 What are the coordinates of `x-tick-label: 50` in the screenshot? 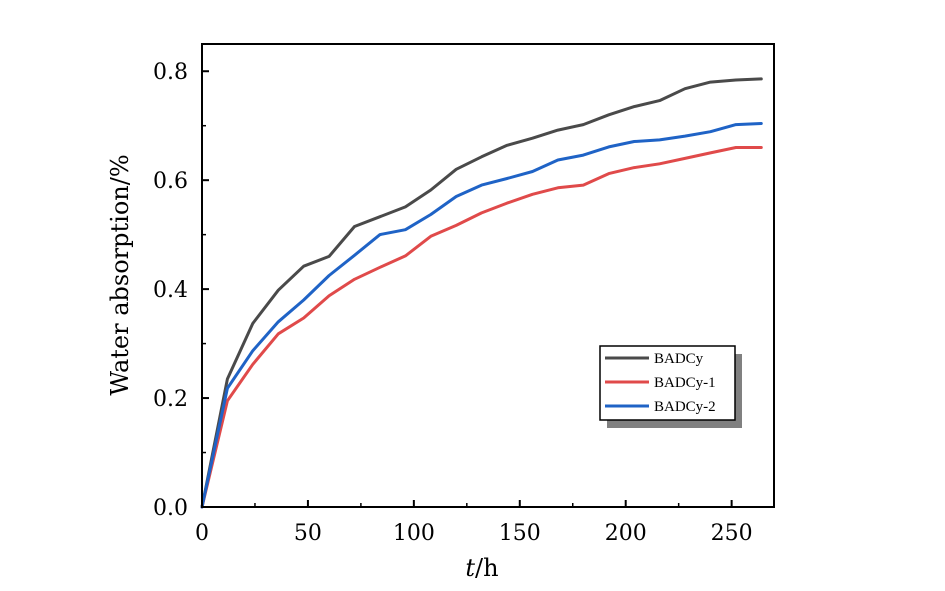 It's located at (308, 533).